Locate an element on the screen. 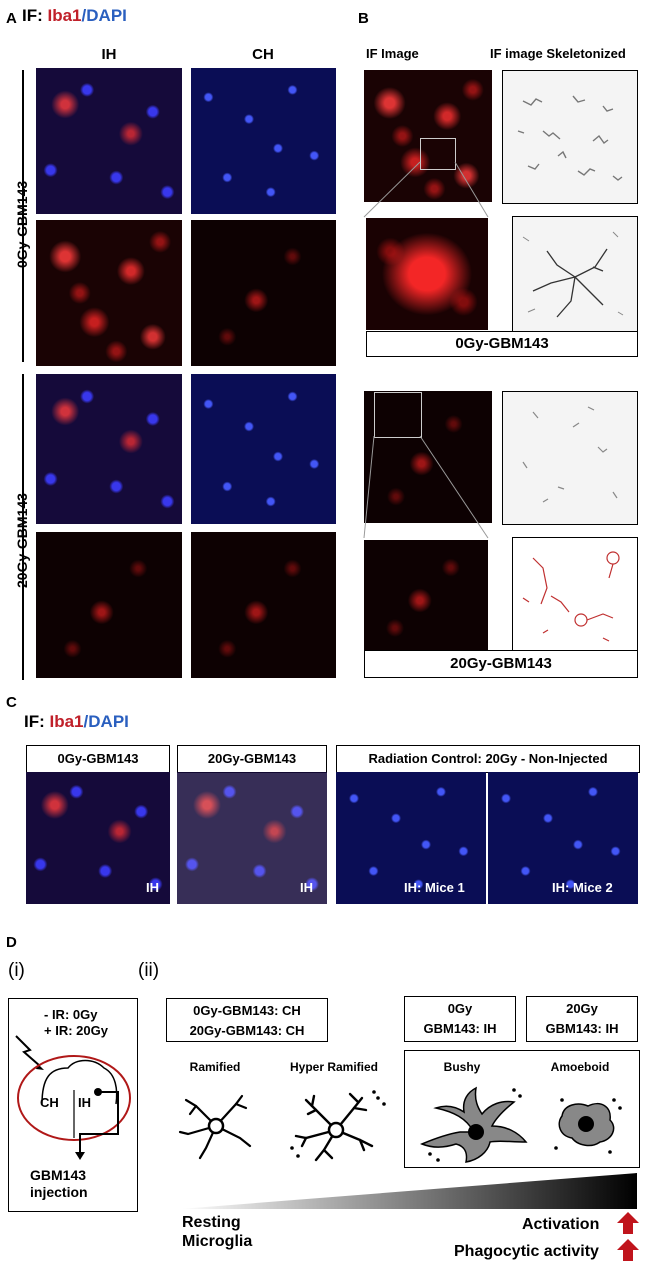 The image size is (648, 1272). ch-box-line-2: 20Gy-GBM143: CH is located at coordinates (247, 1030).